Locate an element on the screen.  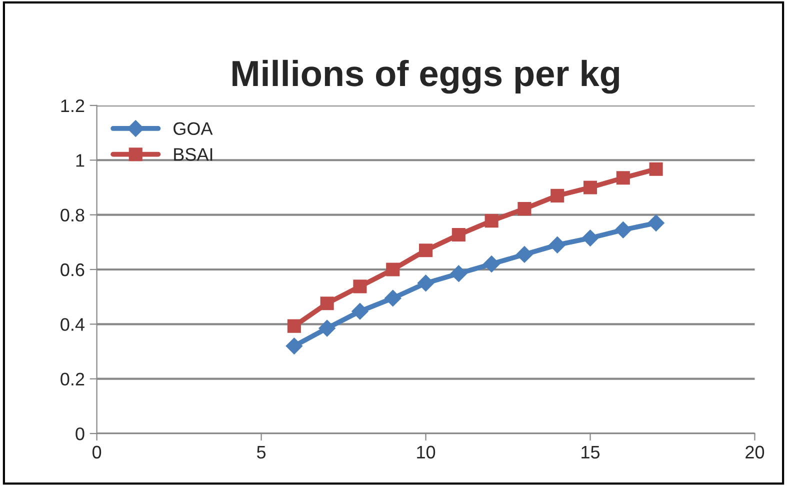
legend-label: BSAI is located at coordinates (193, 154).